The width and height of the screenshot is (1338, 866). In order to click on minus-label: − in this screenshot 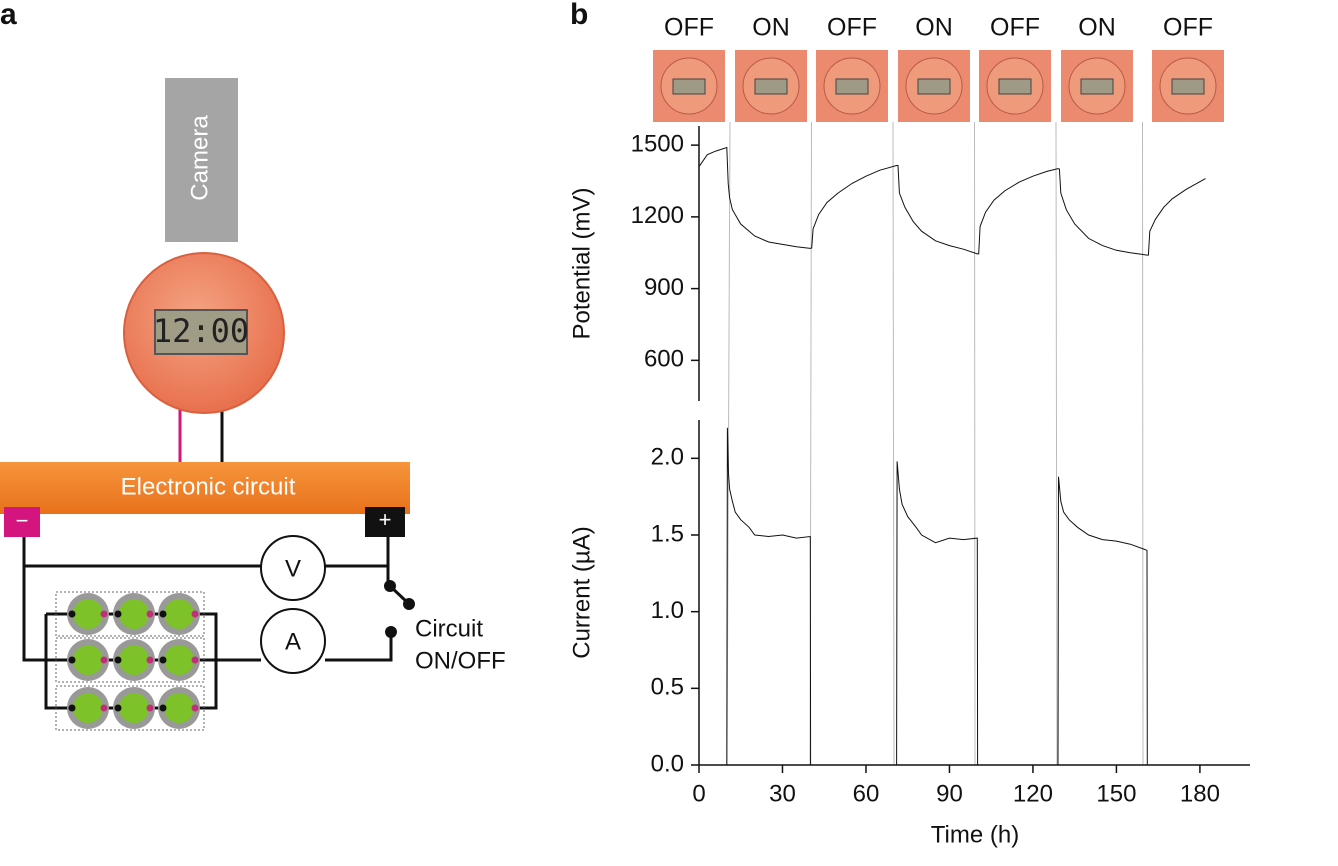, I will do `click(22, 520)`.